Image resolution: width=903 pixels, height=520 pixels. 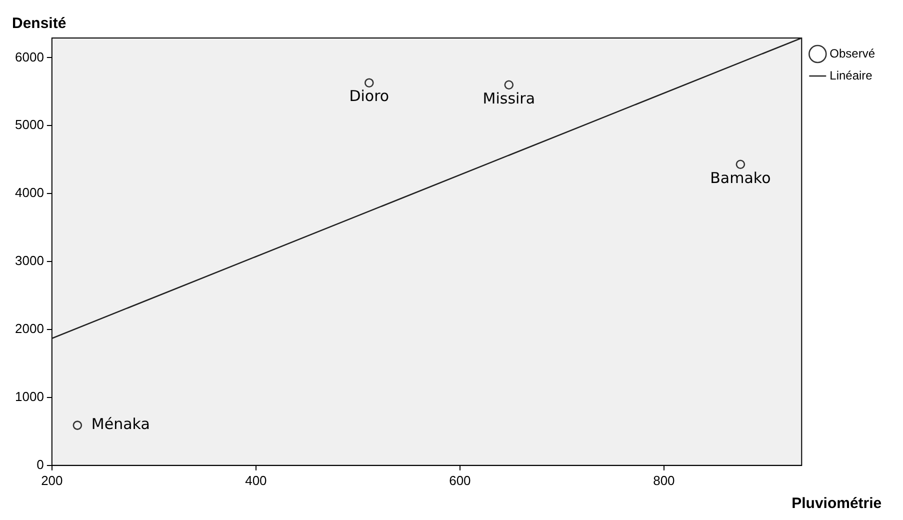 I want to click on x-tick-label: 600, so click(x=460, y=480).